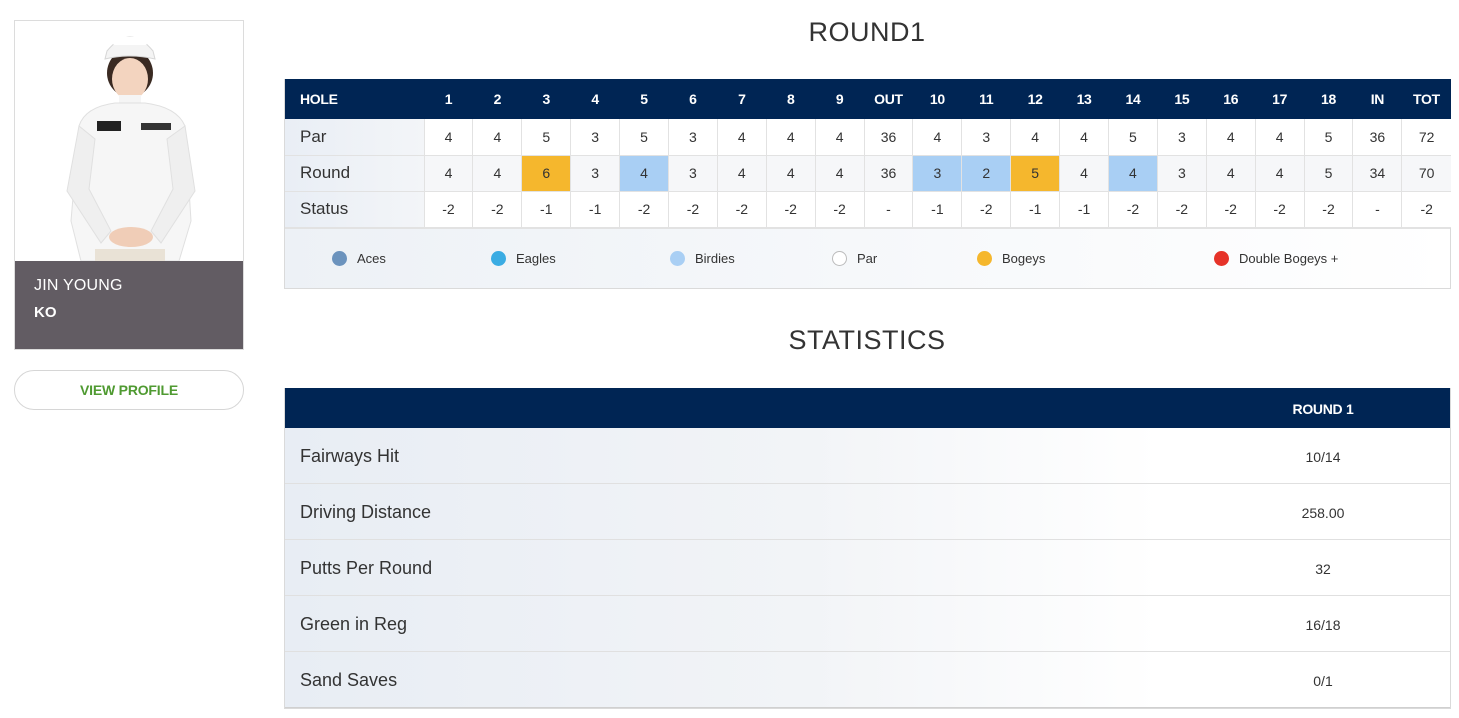  What do you see at coordinates (715, 258) in the screenshot?
I see `legend-label: Birdies` at bounding box center [715, 258].